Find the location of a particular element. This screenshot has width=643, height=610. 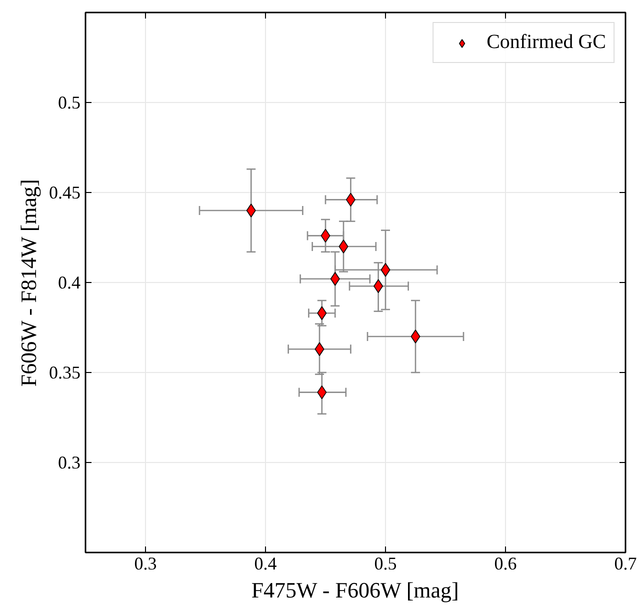

y-tick-label: 0.45 is located at coordinates (64, 192).